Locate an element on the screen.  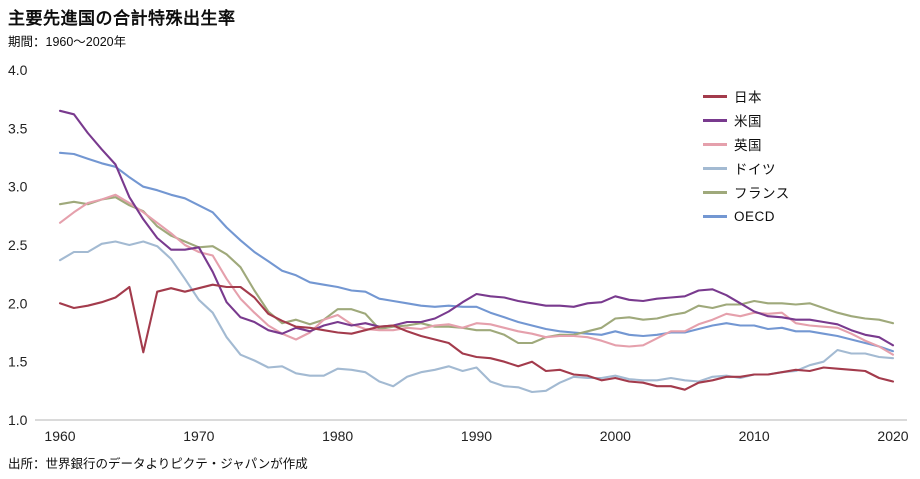
y-axis-tick-label: 3.0 is located at coordinates (18, 187).